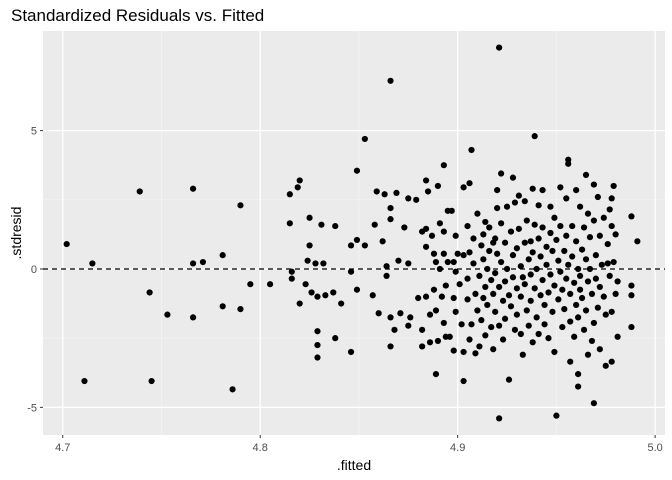 The width and height of the screenshot is (672, 480). What do you see at coordinates (35, 270) in the screenshot?
I see `y-axis-ticks: -5 0 5` at bounding box center [35, 270].